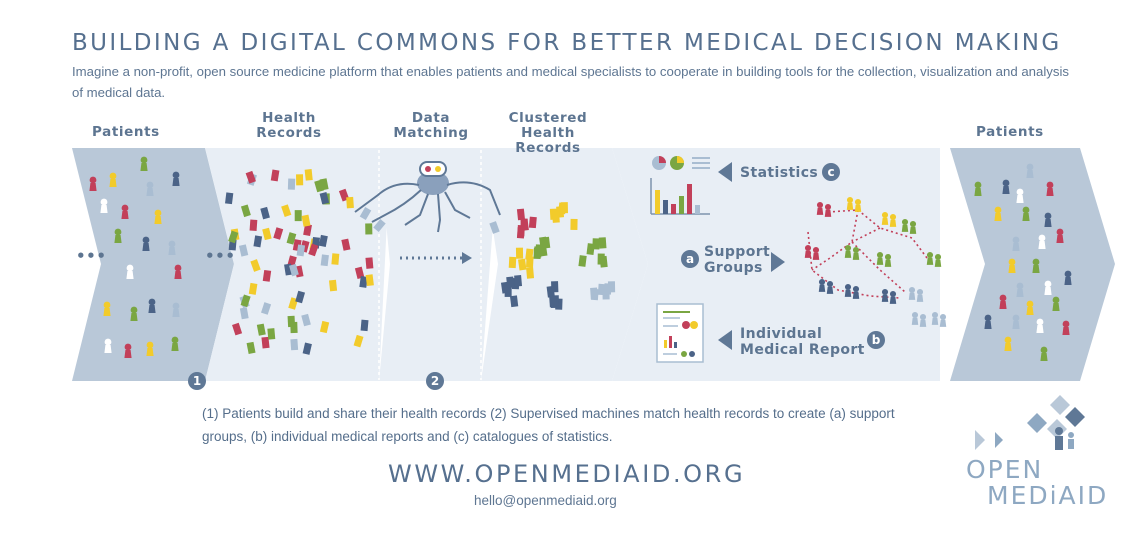 Image resolution: width=1145 pixels, height=539 pixels. Describe the element at coordinates (1005, 469) in the screenshot. I see `logo-line-1: OPEN` at that location.